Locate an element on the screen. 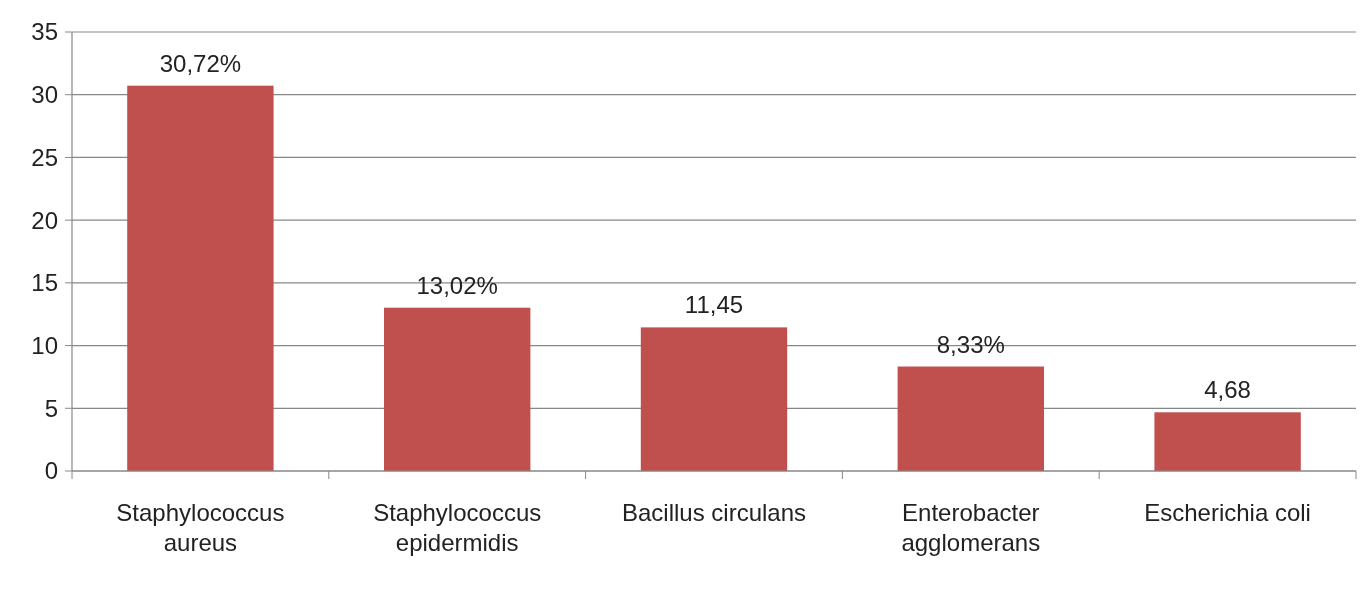 This screenshot has height=589, width=1368. x-tick-label: Staphylococcus aureus is located at coordinates (200, 527).